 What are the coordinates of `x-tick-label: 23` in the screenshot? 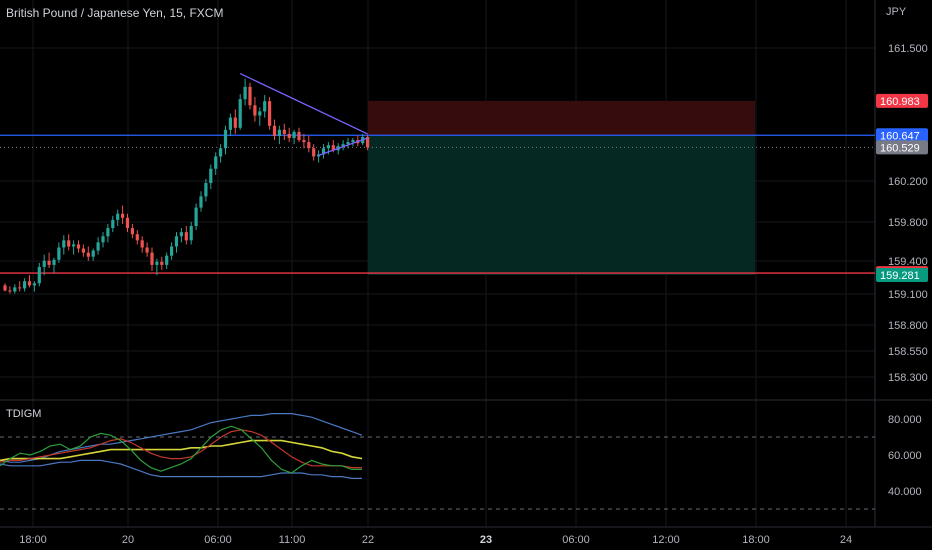 It's located at (486, 540).